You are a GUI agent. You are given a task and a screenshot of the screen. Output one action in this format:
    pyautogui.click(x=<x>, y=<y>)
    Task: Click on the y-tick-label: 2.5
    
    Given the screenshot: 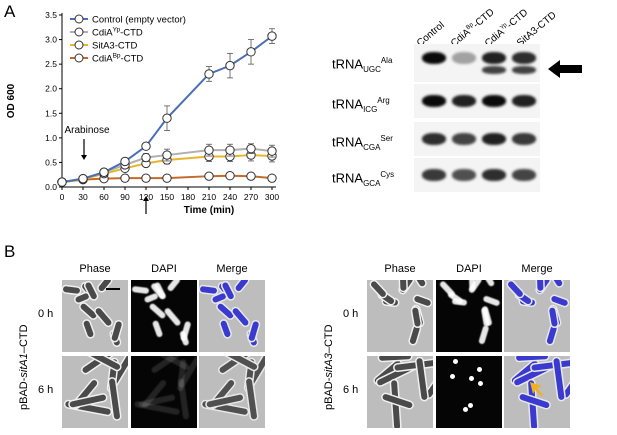 What is the action you would take?
    pyautogui.click(x=51, y=64)
    